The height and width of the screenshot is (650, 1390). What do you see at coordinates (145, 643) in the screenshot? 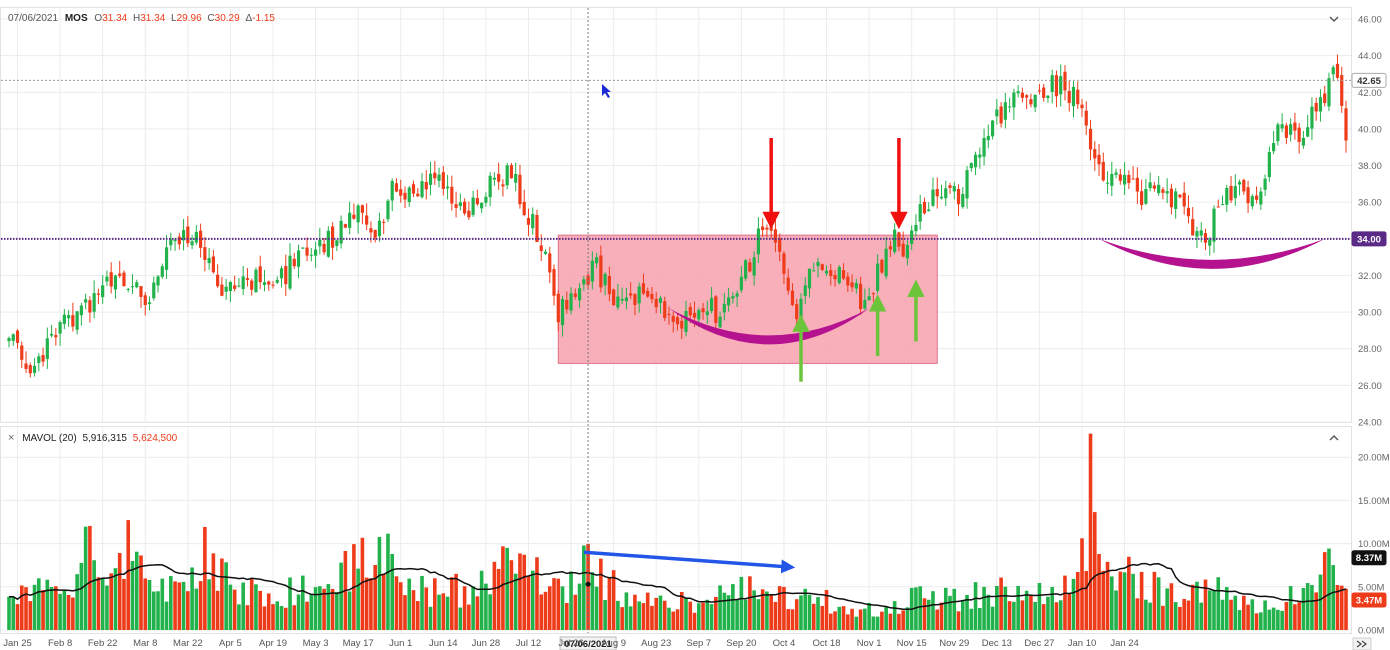
I see `date-tick-label: Mar 8` at bounding box center [145, 643].